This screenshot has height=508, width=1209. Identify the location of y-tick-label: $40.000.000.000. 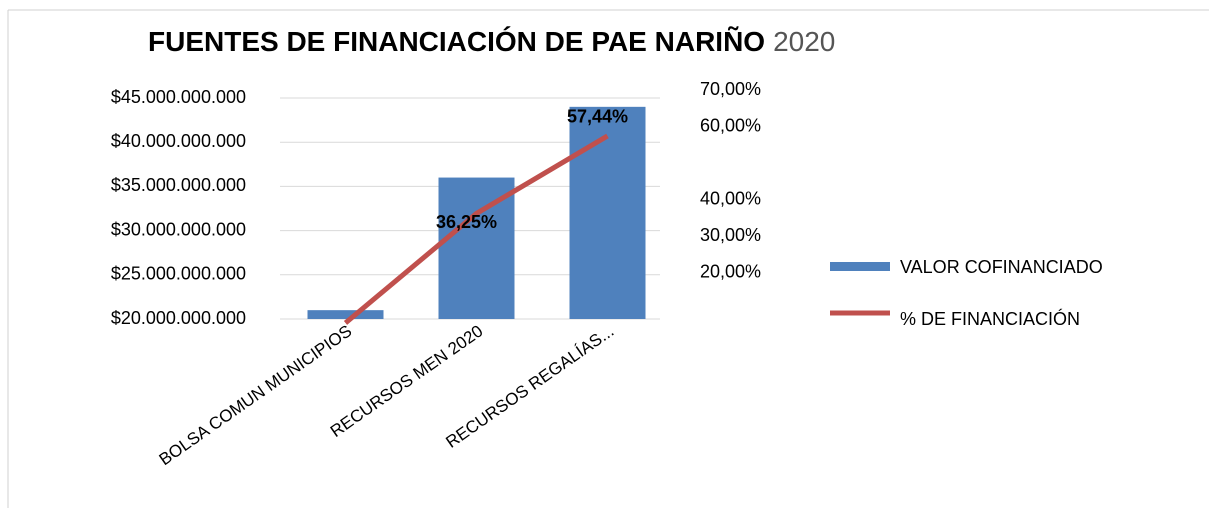
(178, 141).